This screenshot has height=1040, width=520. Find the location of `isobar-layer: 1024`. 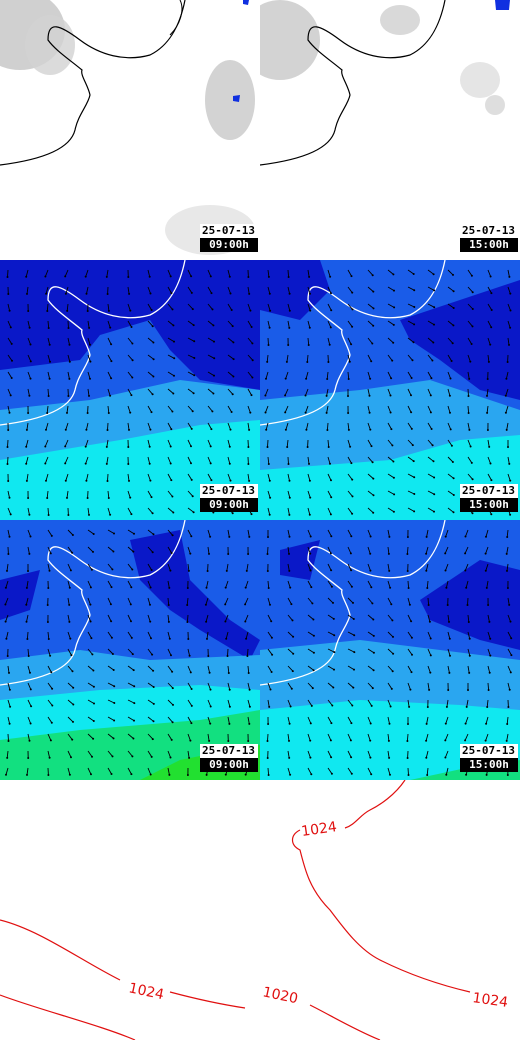

isobar-layer: 1024 is located at coordinates (130, 910).